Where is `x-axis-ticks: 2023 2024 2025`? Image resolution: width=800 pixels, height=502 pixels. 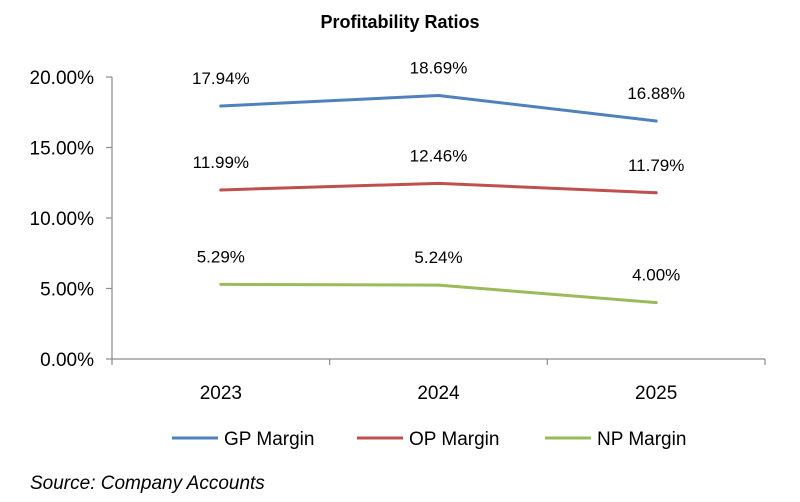
x-axis-ticks: 2023 2024 2025 is located at coordinates (438, 381).